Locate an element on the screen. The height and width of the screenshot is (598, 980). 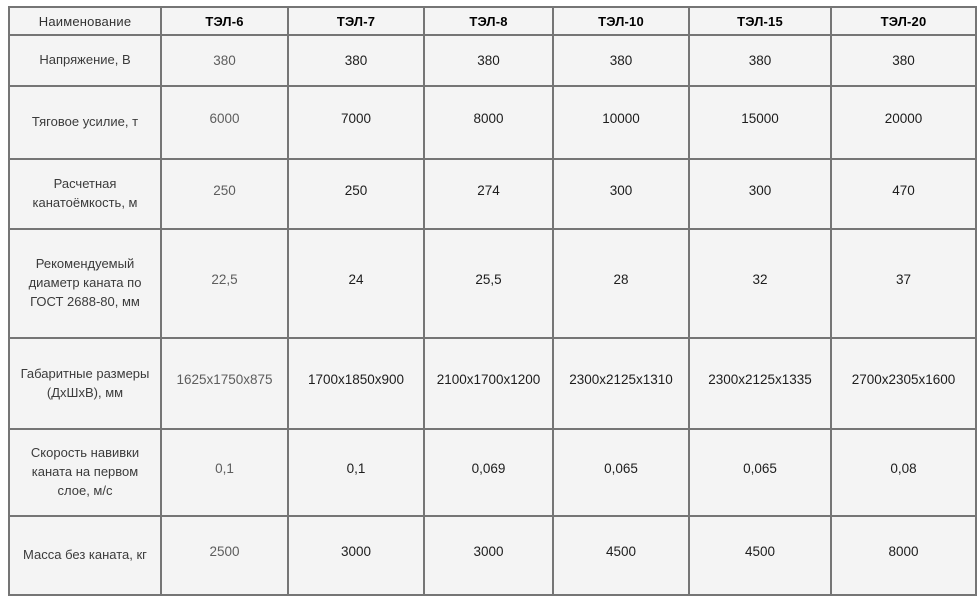
table-row-voltage: Напряжение, В 380 380 380 380 380 380 is located at coordinates (492, 60).